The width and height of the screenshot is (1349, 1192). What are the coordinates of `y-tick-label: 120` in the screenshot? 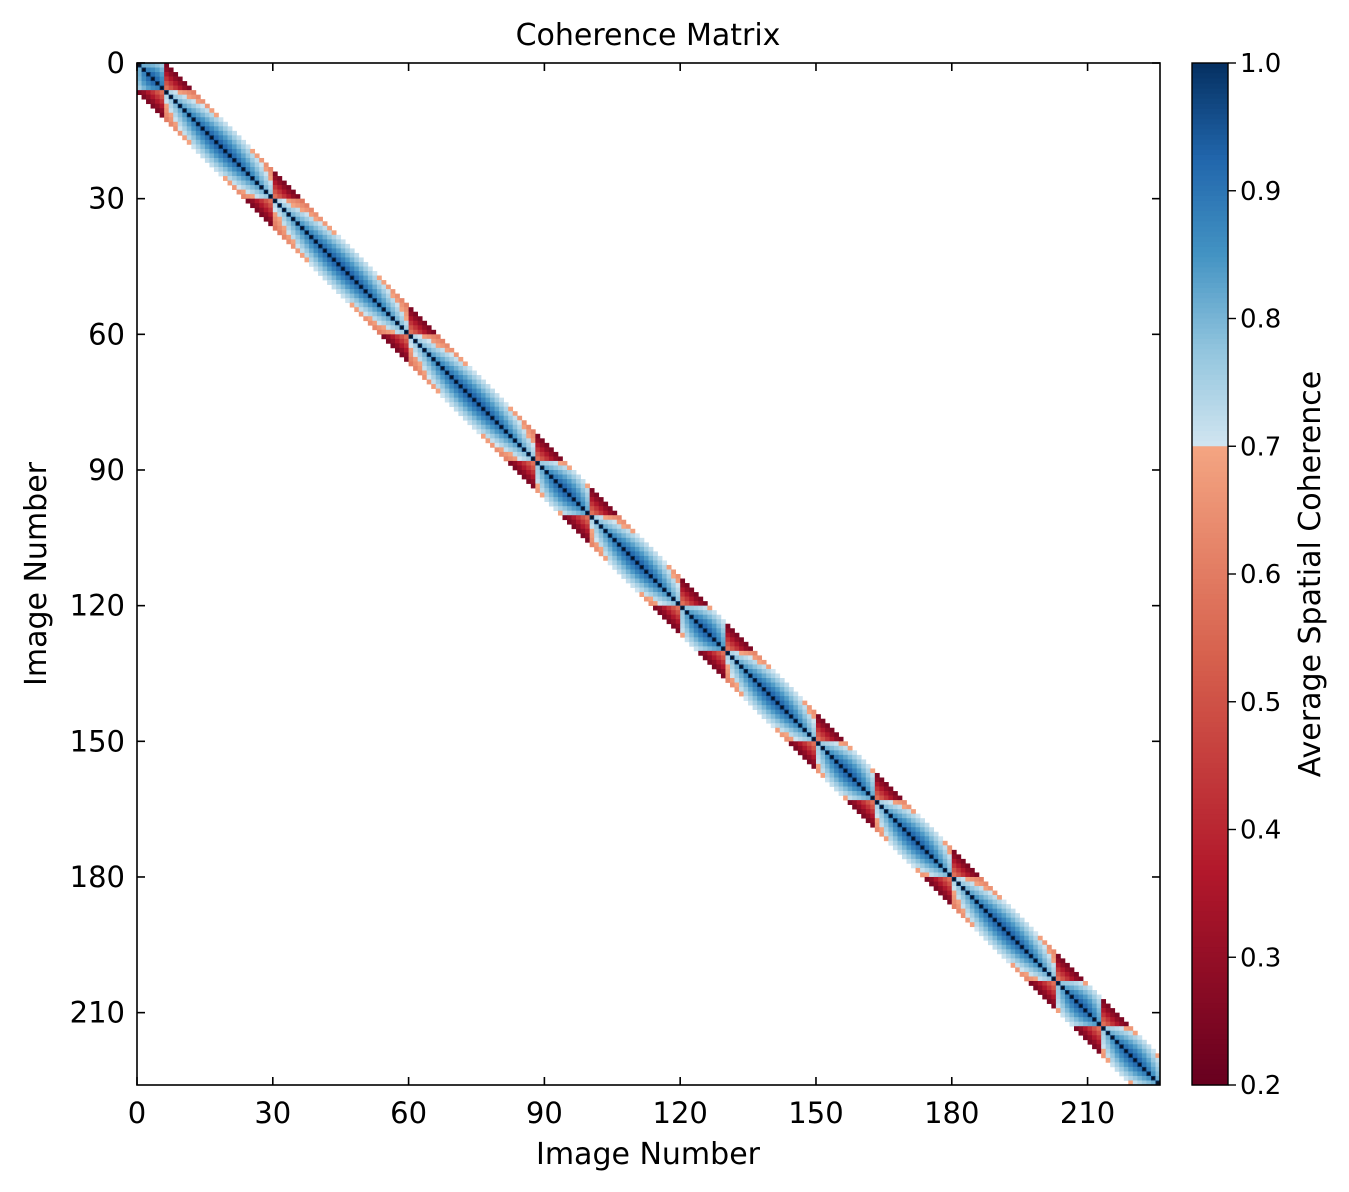 It's located at (97, 606).